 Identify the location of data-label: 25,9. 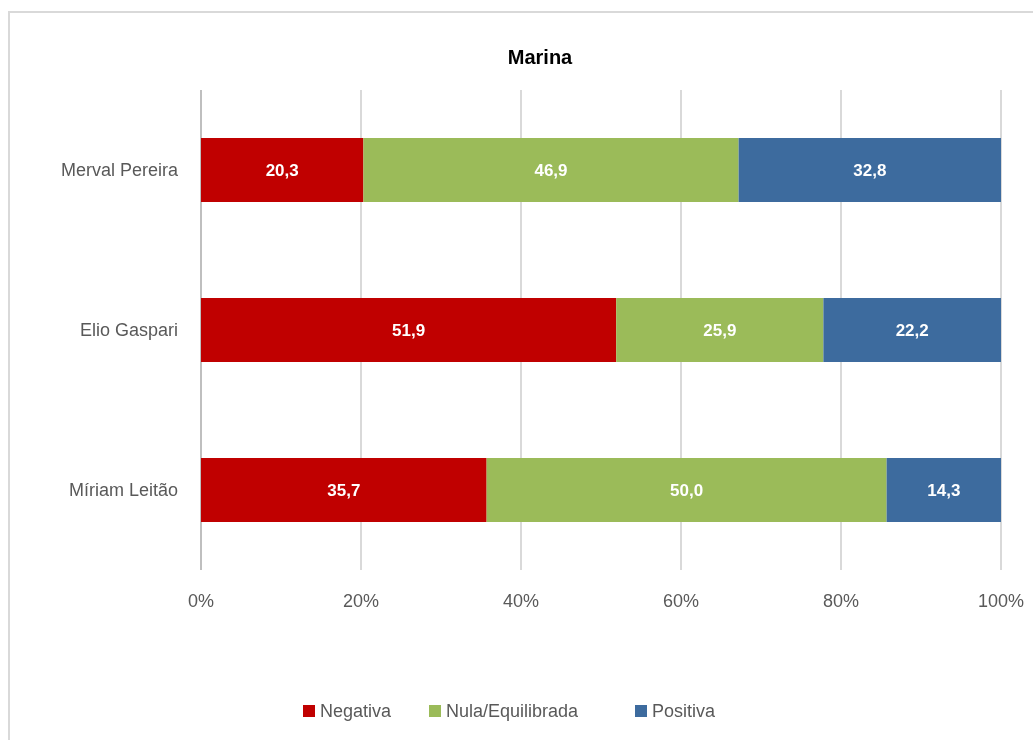
(720, 330).